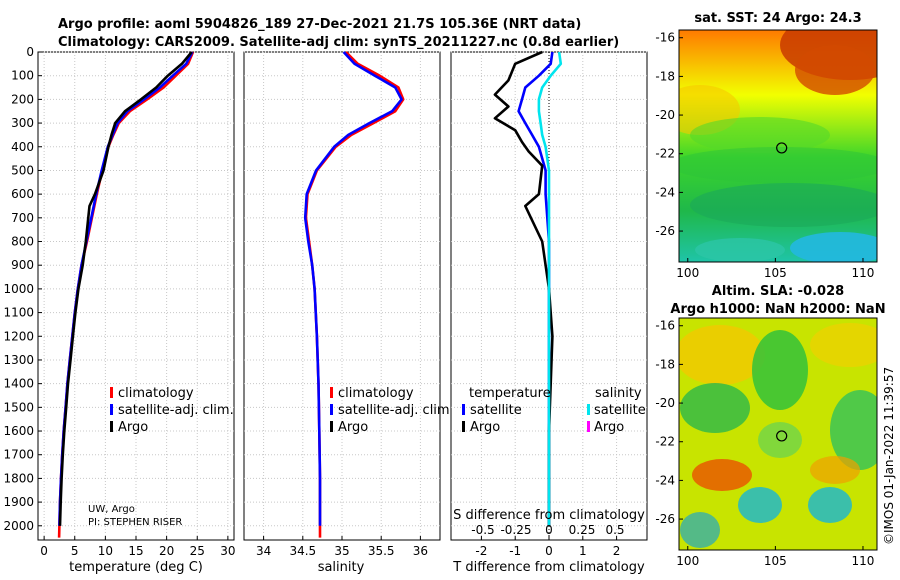 Image resolution: width=900 pixels, height=580 pixels. I want to click on temperature-ytick-label: 1600, so click(18, 431).